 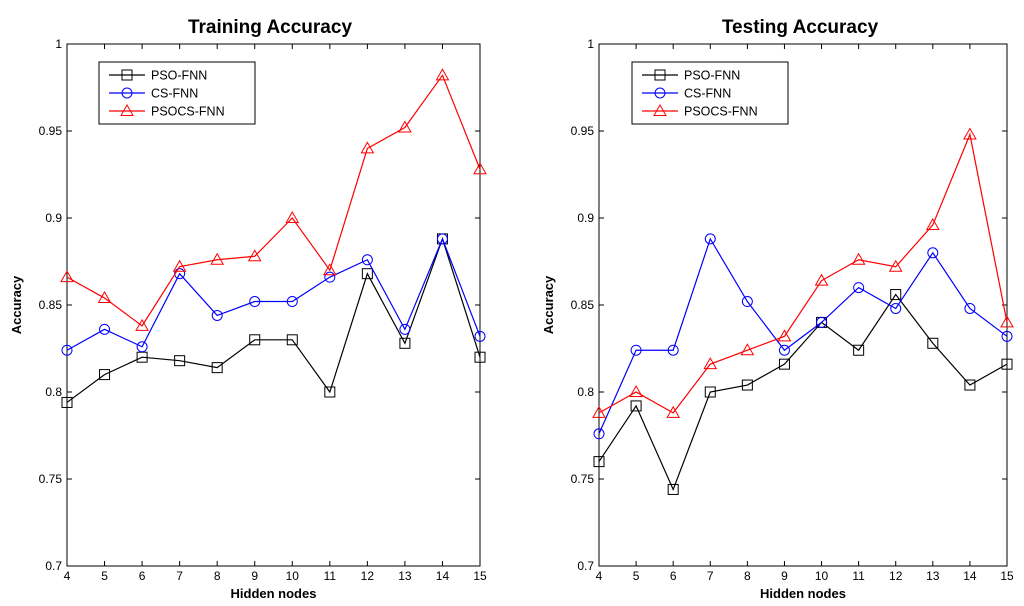 What do you see at coordinates (480, 576) in the screenshot?
I see `x-tick-label: 15` at bounding box center [480, 576].